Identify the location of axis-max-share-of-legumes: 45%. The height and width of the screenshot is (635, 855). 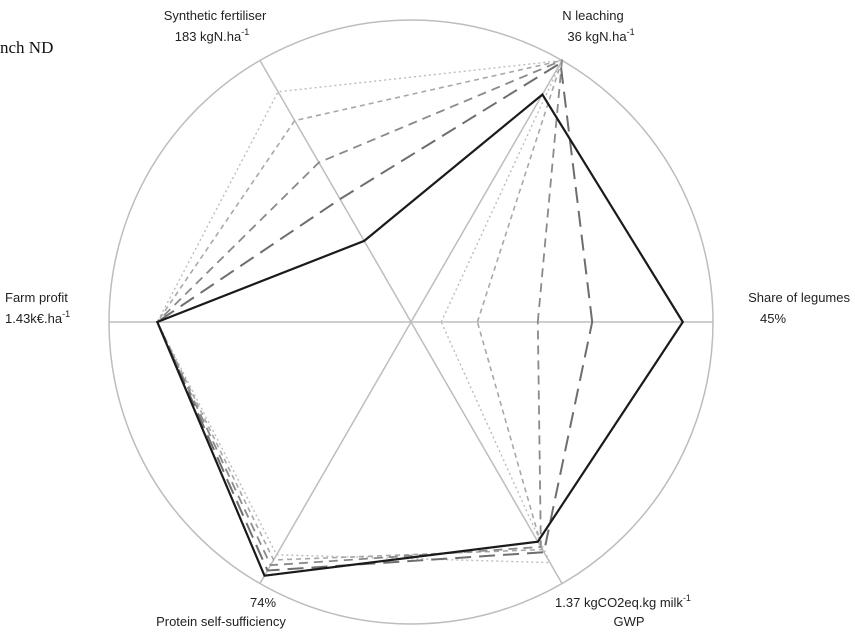
(773, 318).